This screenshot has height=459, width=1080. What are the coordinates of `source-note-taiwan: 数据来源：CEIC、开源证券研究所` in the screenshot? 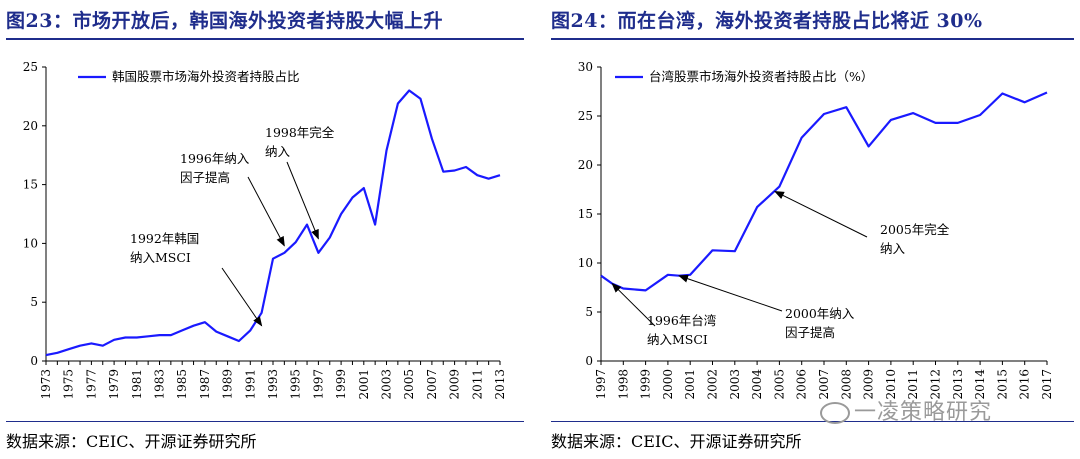 It's located at (676, 441).